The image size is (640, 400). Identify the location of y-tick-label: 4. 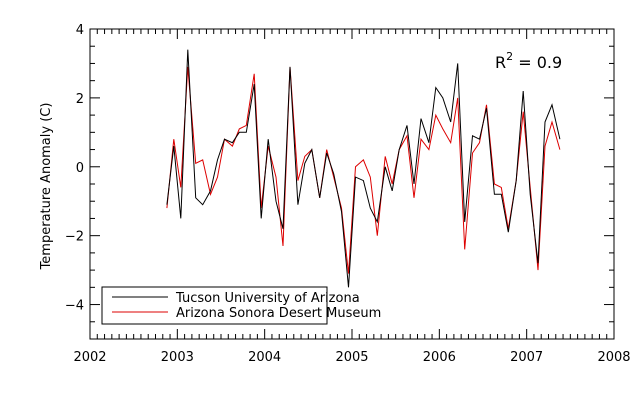
(80, 30).